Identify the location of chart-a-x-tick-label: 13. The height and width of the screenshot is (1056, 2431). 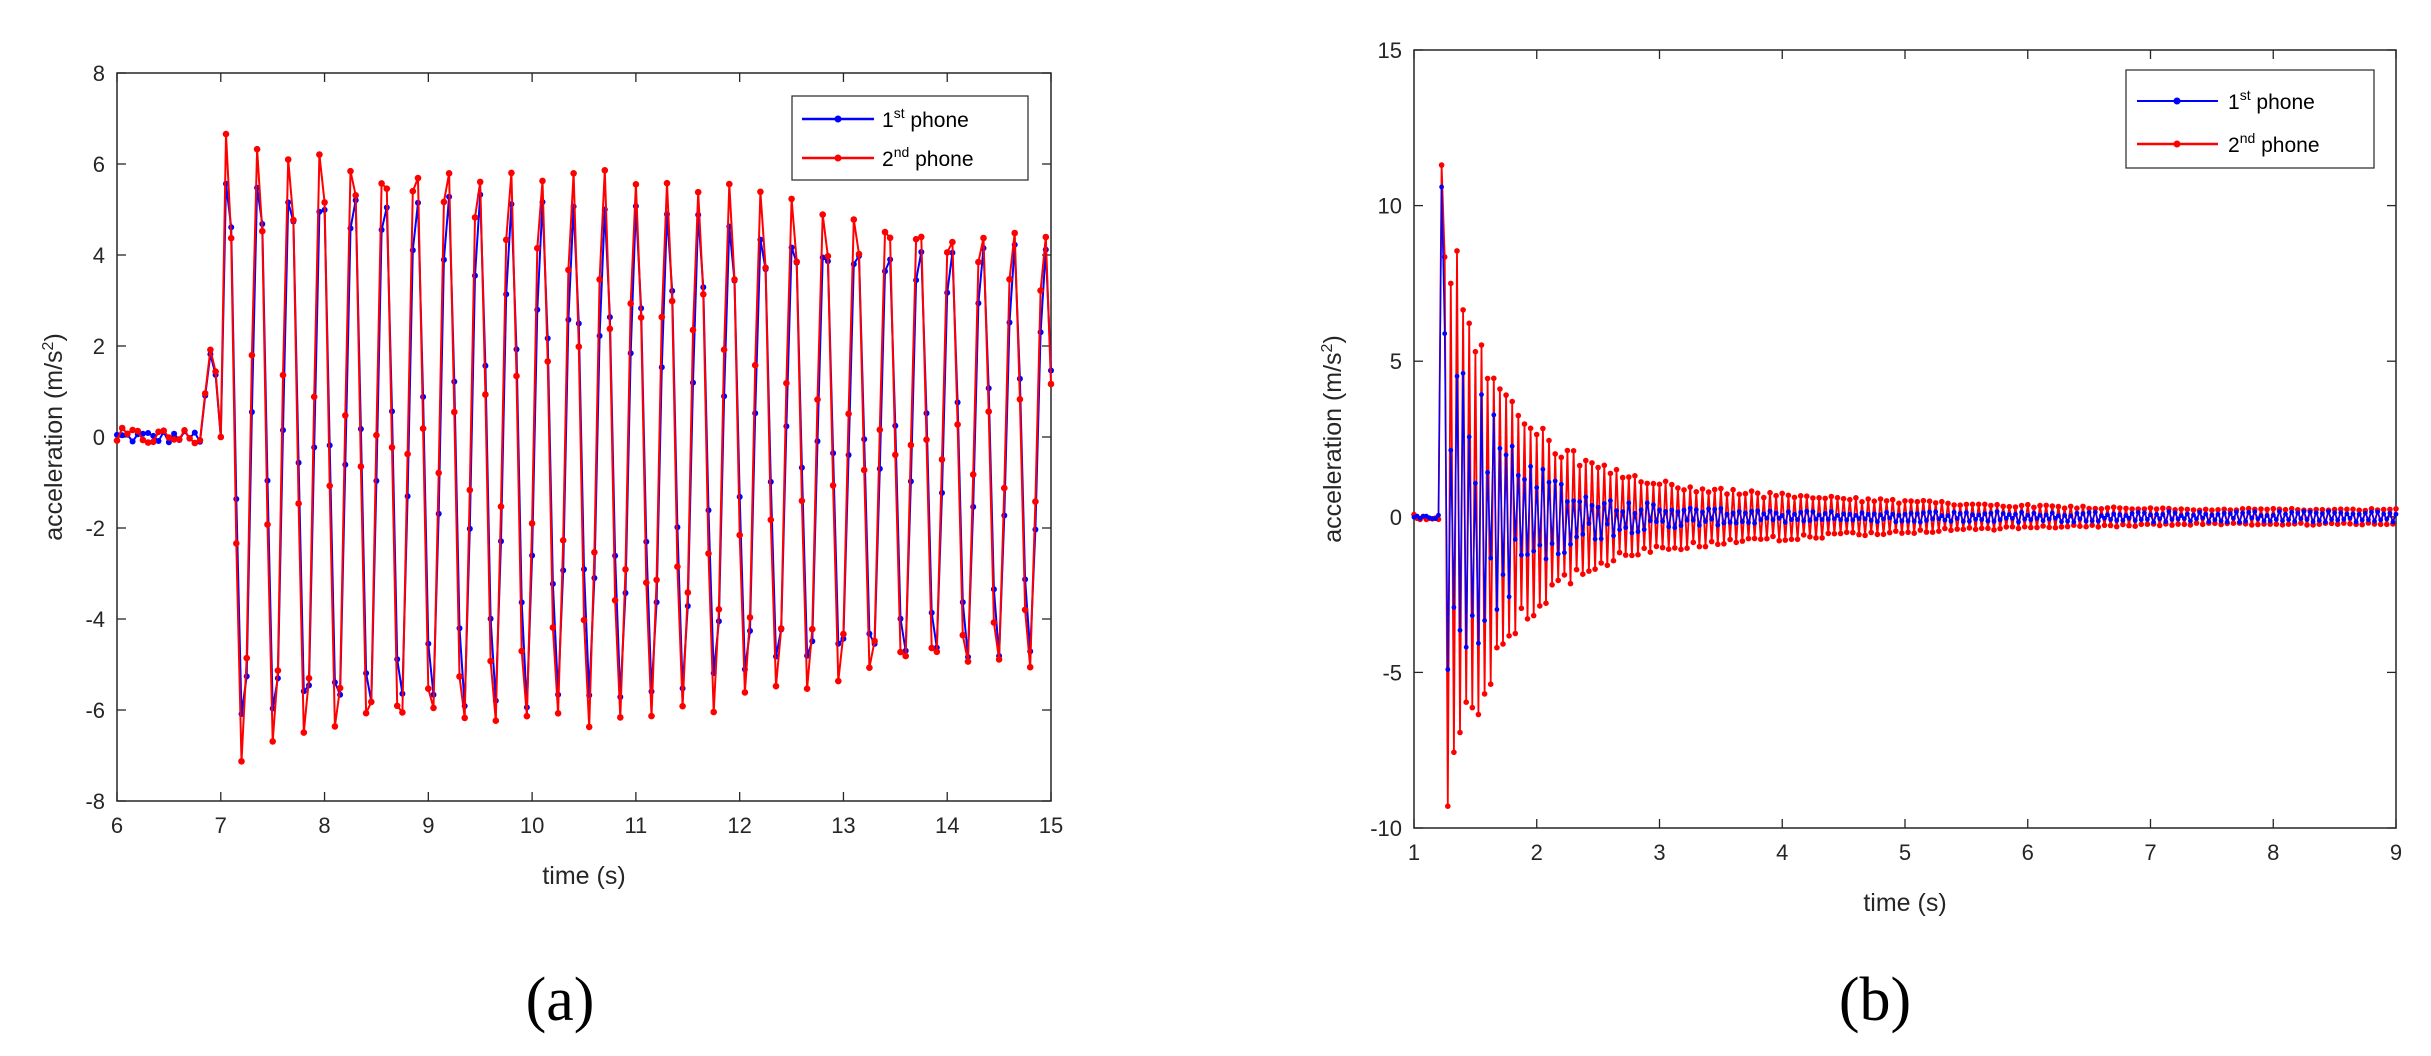
(843, 825).